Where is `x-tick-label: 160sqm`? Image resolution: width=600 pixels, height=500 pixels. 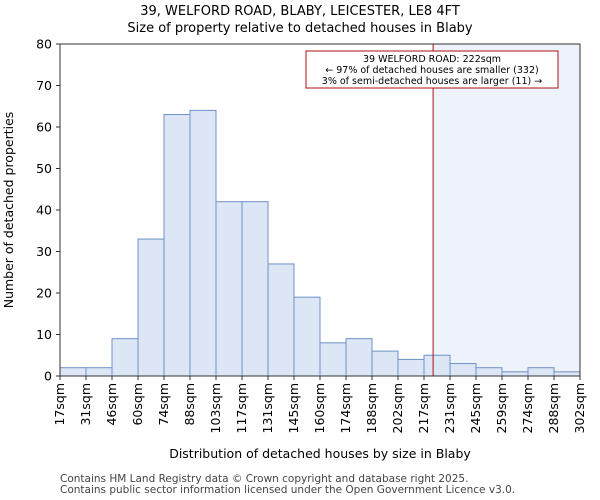 x-tick-label: 160sqm is located at coordinates (319, 408).